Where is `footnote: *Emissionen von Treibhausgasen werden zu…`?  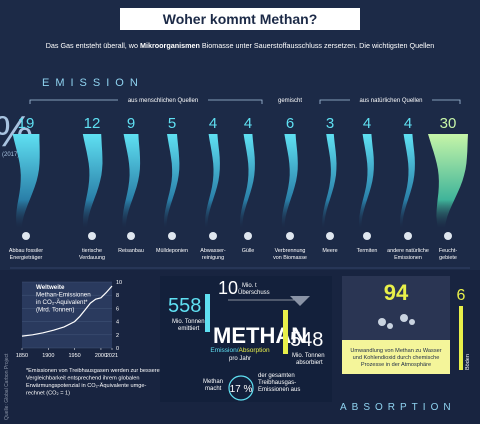 footnote: *Emissionen von Treibhausgasen werden zu… is located at coordinates (94, 382).